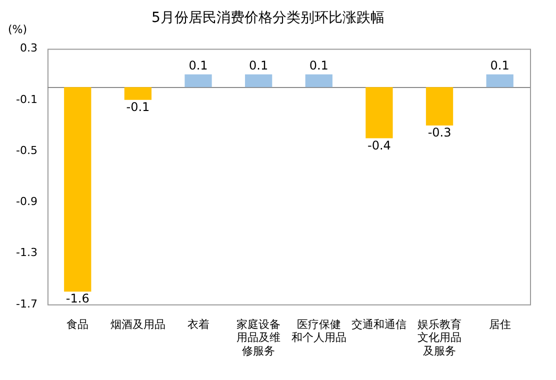  I want to click on x-tick-label: 娱乐教育文化用品及服务, so click(440, 338).